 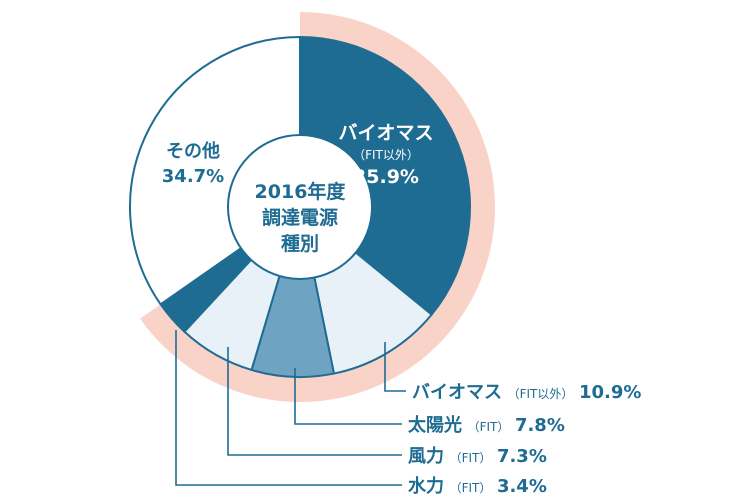 I want to click on leader-line-wind, so click(x=314, y=401).